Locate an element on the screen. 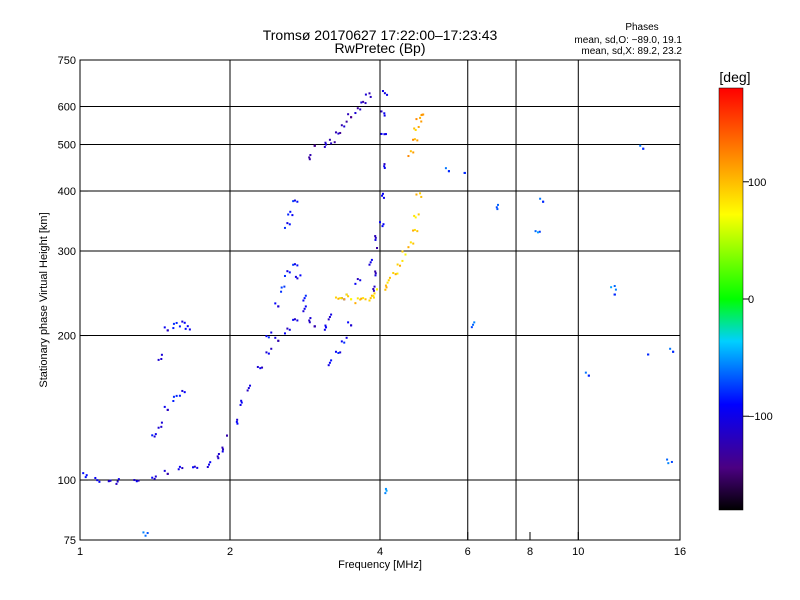 Image resolution: width=800 pixels, height=600 pixels. y-tick-label: 200 is located at coordinates (67, 337).